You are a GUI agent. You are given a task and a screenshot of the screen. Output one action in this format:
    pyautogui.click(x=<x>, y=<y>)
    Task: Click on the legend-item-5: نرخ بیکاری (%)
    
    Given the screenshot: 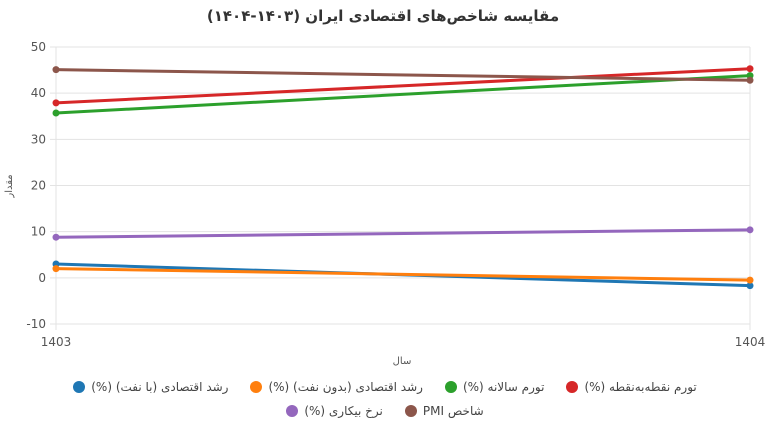 What is the action you would take?
    pyautogui.click(x=334, y=411)
    